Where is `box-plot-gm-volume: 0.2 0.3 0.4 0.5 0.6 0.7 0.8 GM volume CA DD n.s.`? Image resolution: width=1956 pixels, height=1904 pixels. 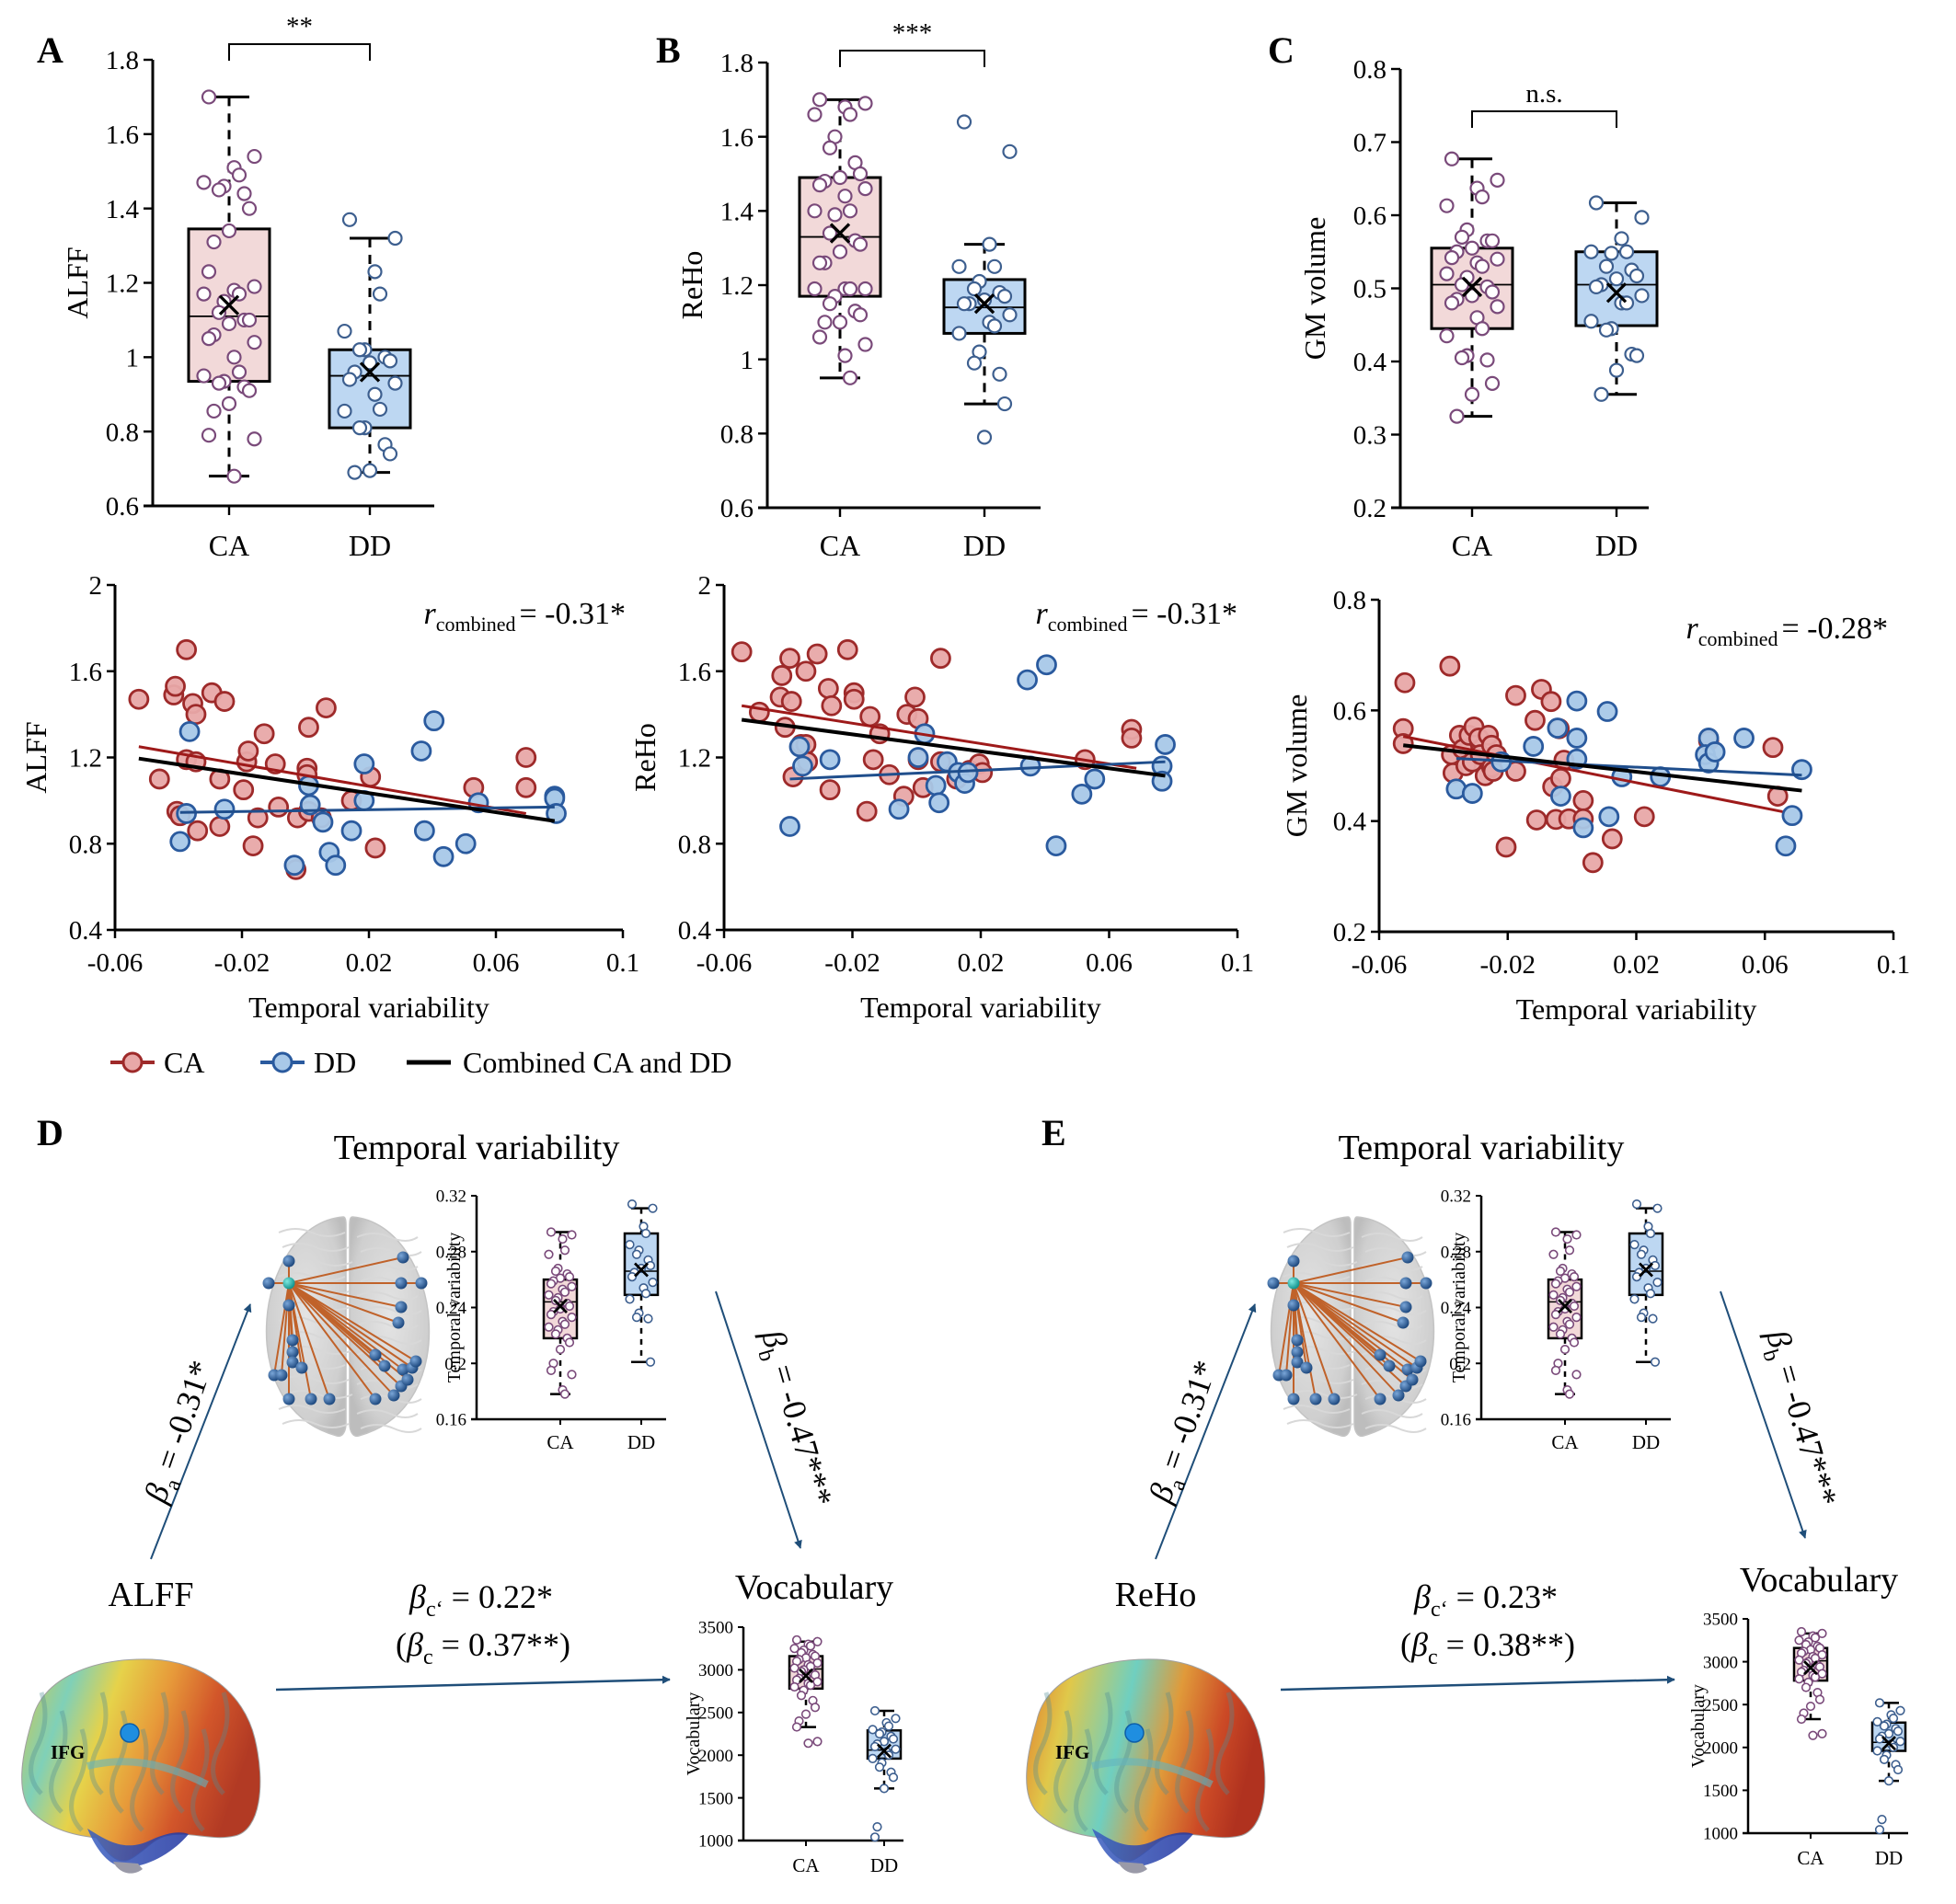
box-plot-gm-volume: 0.2 0.3 0.4 0.5 0.6 0.7 0.8 GM volume CA DD n.s. is located at coordinates (1479, 308).